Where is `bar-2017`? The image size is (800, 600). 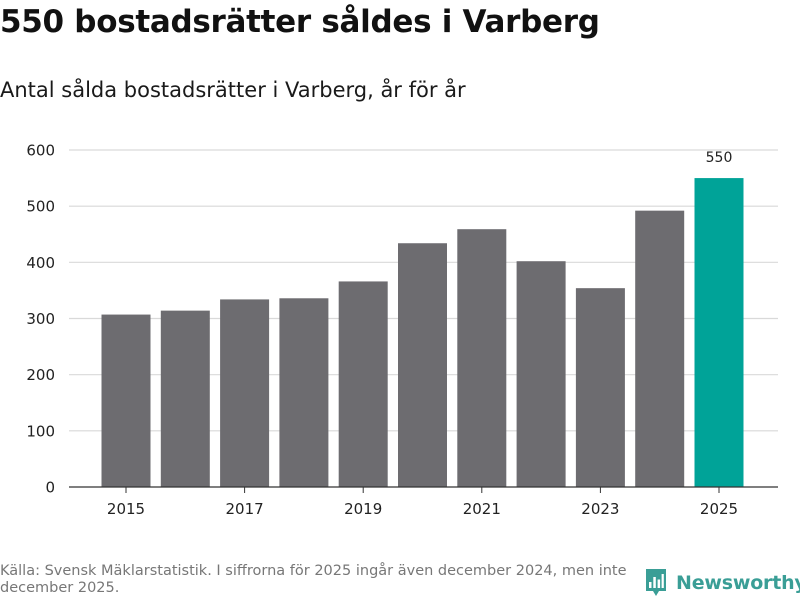 bar-2017 is located at coordinates (245, 393).